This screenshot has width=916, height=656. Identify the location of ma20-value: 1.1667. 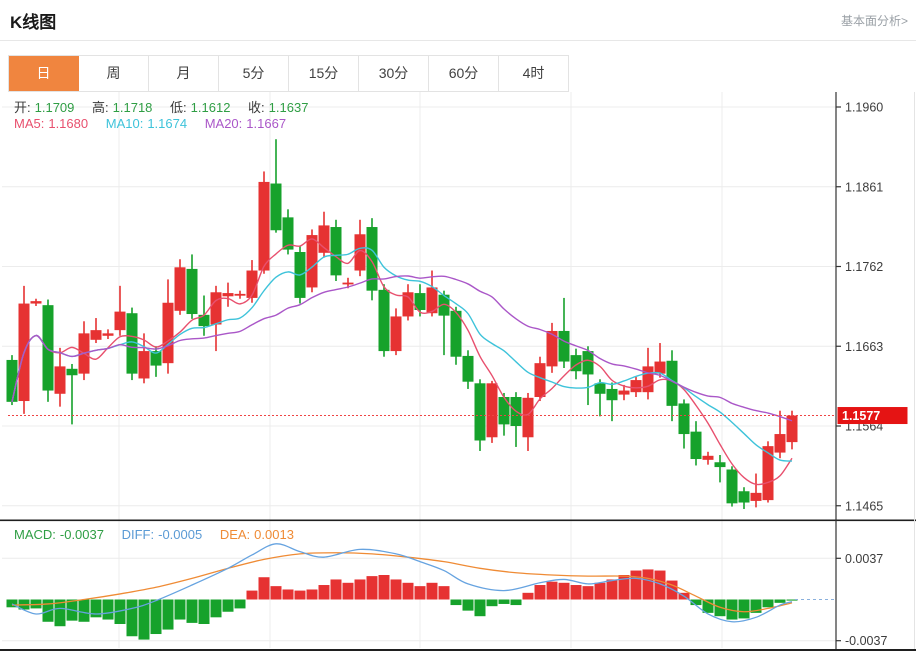
(266, 123).